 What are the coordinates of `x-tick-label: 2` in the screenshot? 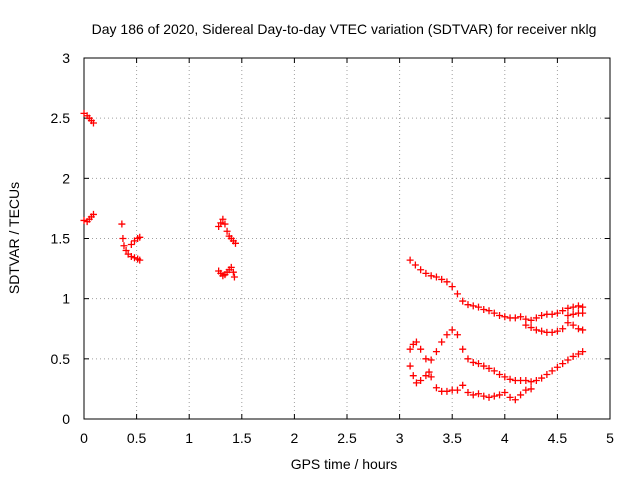 It's located at (295, 438).